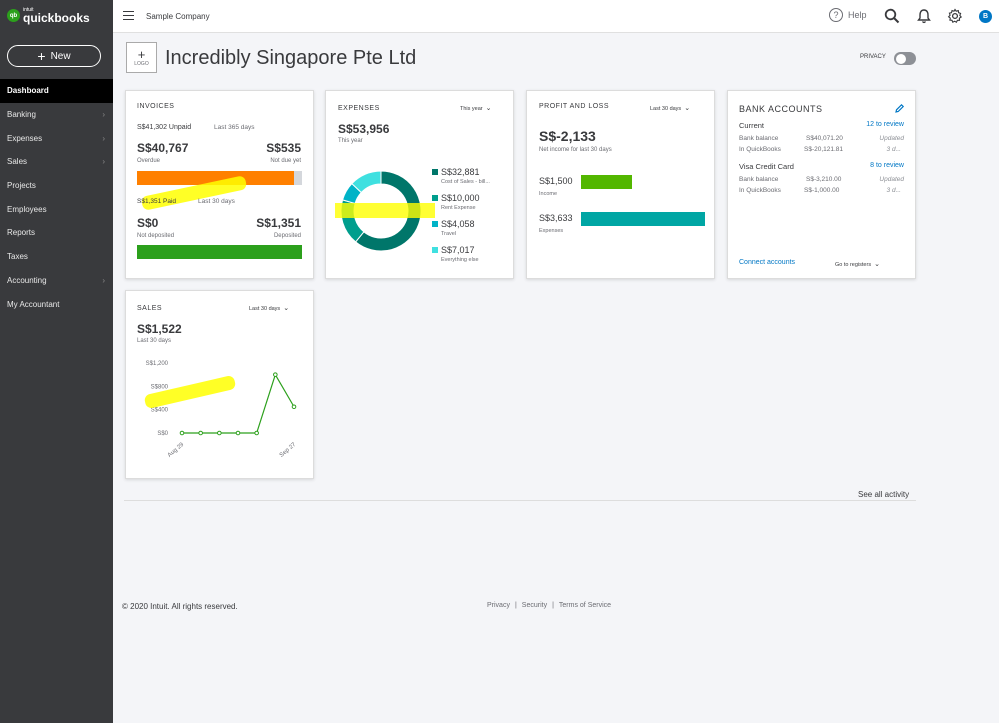 The height and width of the screenshot is (723, 999). Describe the element at coordinates (891, 179) in the screenshot. I see `updated-label: Updated` at that location.